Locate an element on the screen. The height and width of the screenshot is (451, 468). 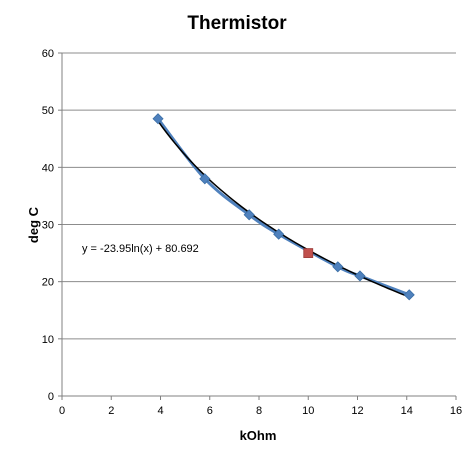
x-tick-label: 10 is located at coordinates (308, 411).